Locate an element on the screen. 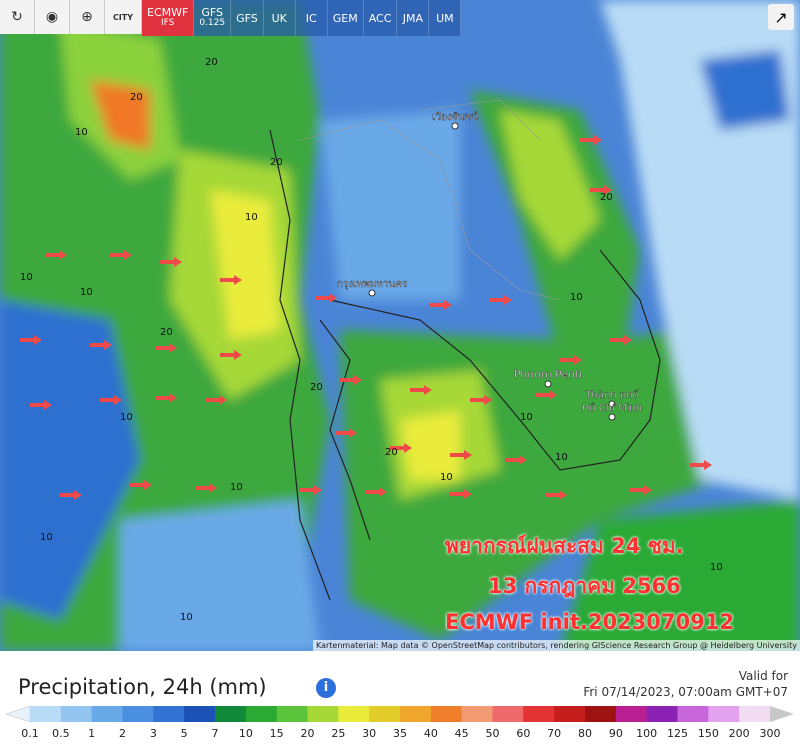  model-name: GFS is located at coordinates (247, 18).